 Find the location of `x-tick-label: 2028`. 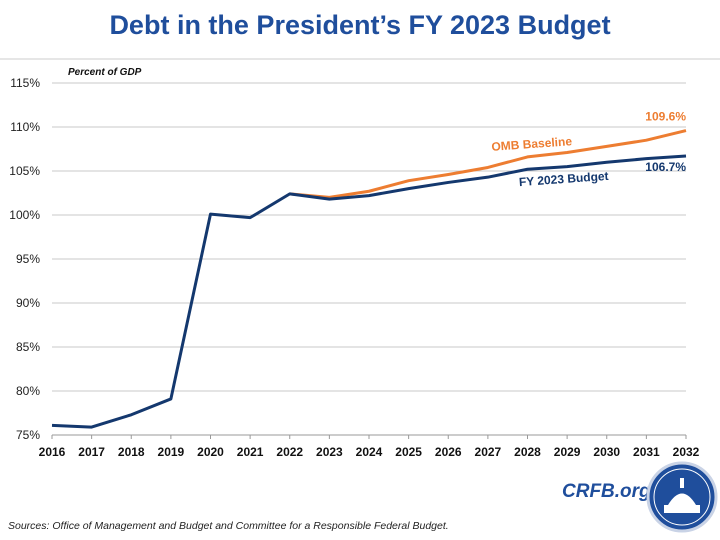

x-tick-label: 2028 is located at coordinates (527, 452).